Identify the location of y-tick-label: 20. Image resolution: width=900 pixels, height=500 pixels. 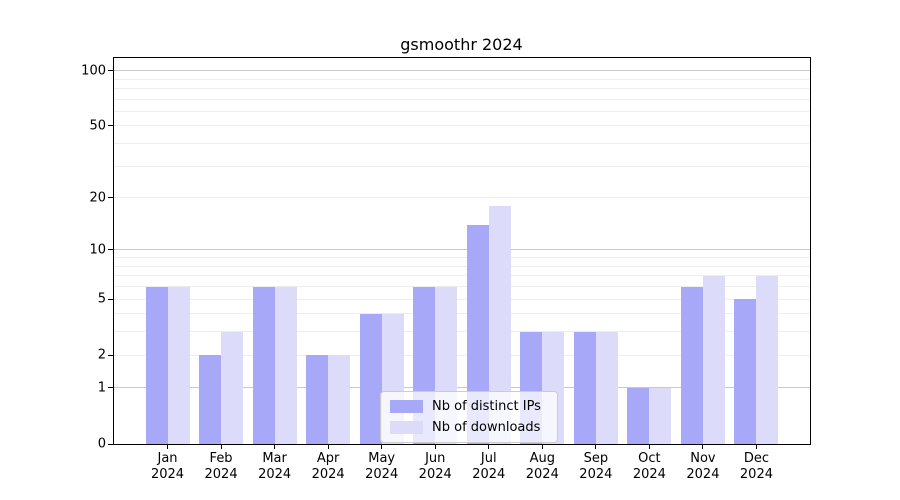
(97, 198).